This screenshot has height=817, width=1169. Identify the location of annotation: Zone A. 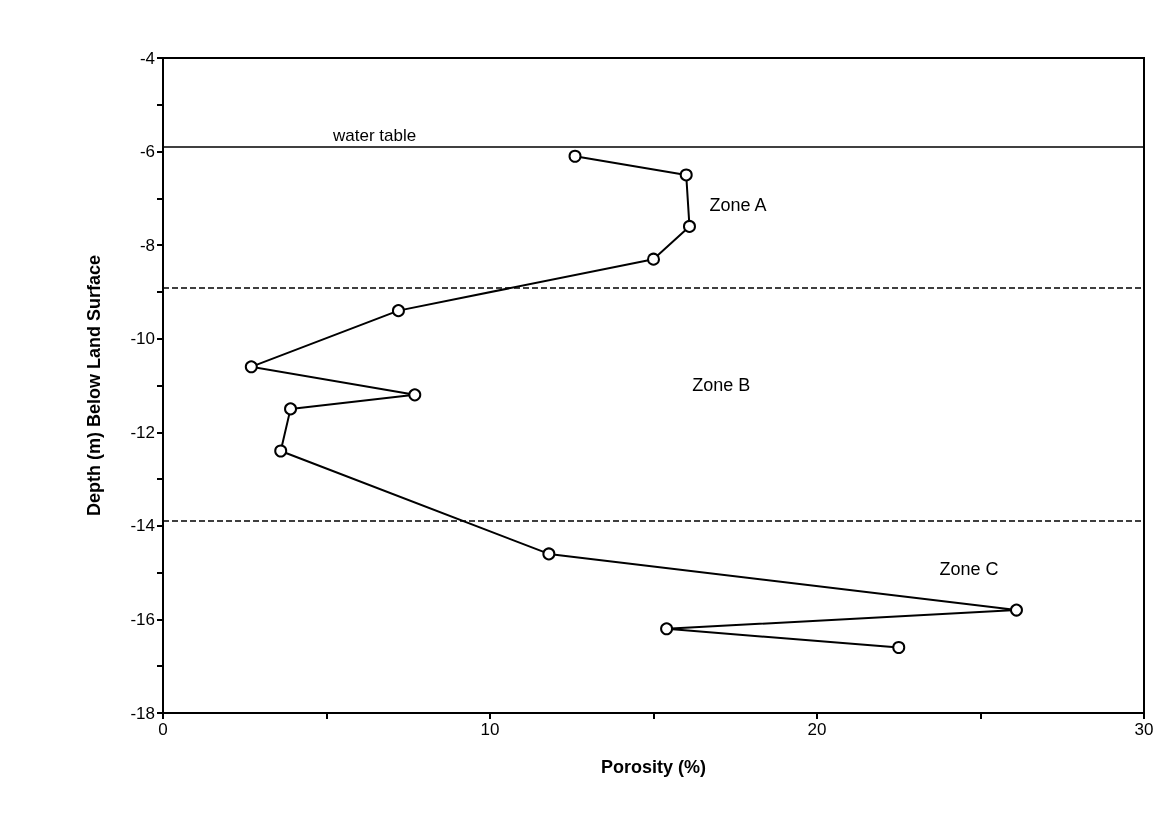
(738, 205).